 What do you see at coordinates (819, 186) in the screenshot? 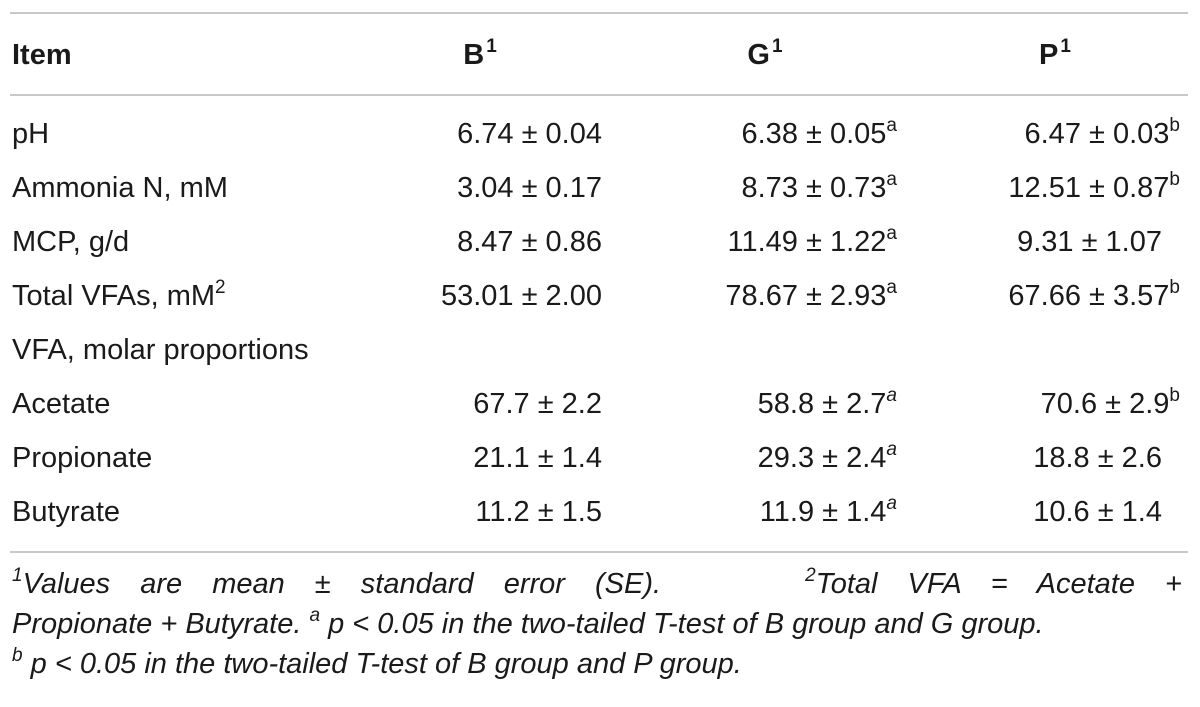
I see `cell-g: 8.73 ± 0.73a` at bounding box center [819, 186].